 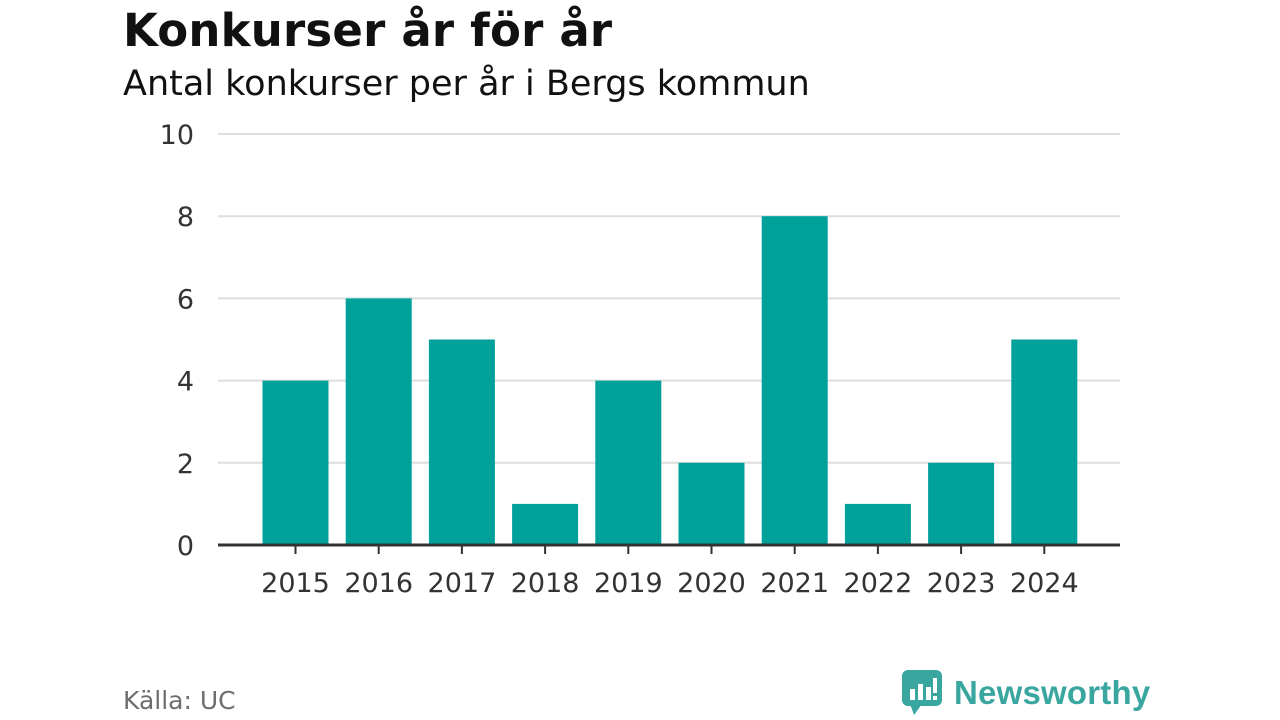 What do you see at coordinates (961, 503) in the screenshot?
I see `bar-2023` at bounding box center [961, 503].